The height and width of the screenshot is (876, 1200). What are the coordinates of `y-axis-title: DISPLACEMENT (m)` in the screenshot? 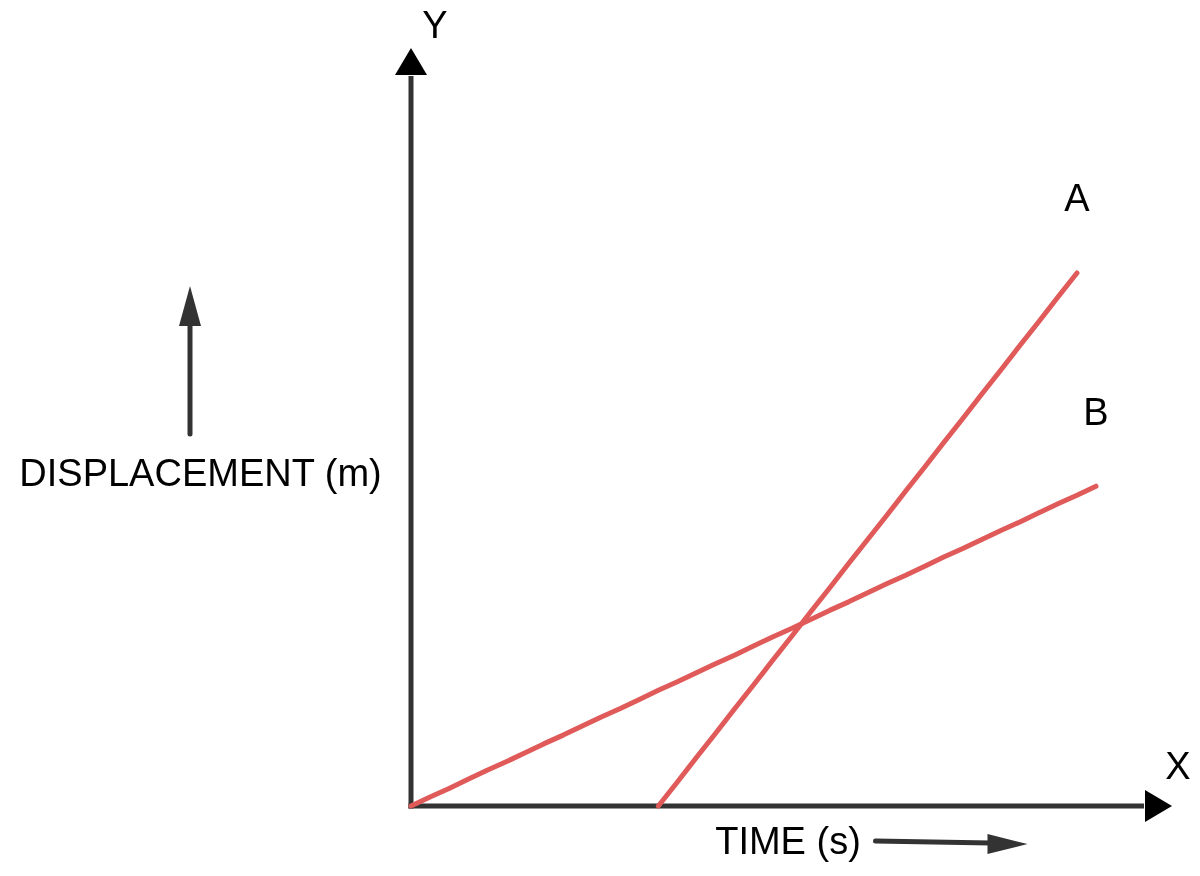 It's located at (200, 472).